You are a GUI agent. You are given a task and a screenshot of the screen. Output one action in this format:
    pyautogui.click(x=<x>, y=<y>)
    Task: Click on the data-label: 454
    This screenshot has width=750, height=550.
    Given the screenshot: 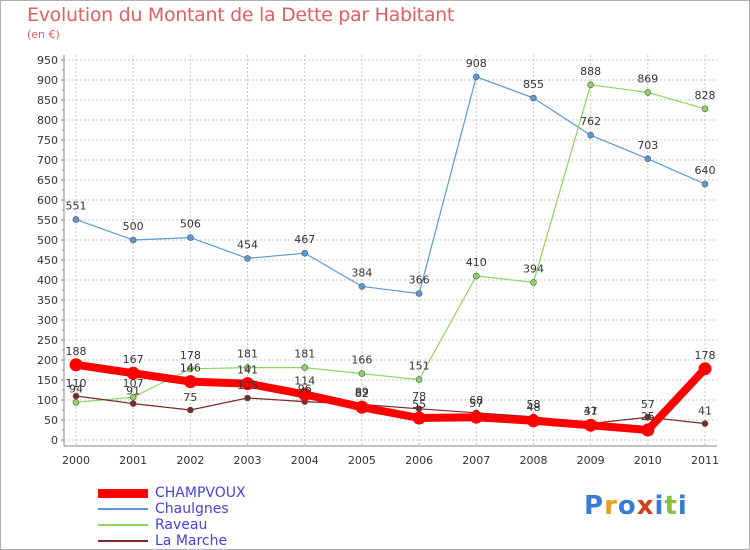 What is the action you would take?
    pyautogui.click(x=247, y=244)
    